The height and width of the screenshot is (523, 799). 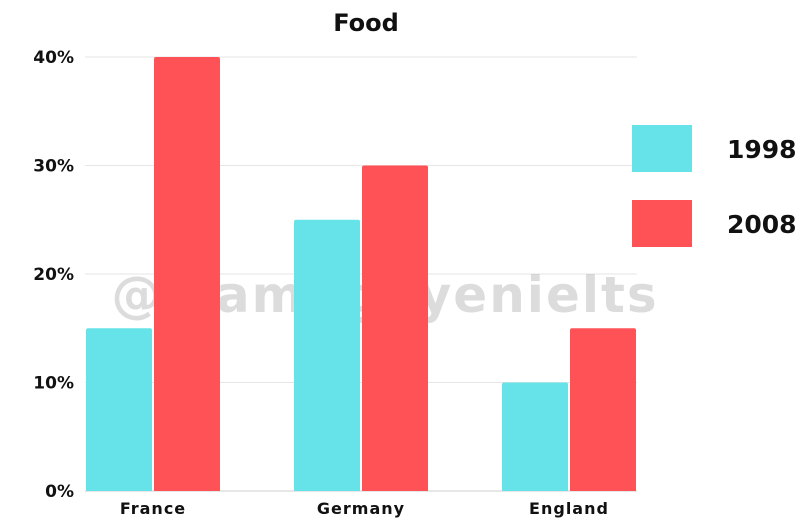 What do you see at coordinates (153, 508) in the screenshot?
I see `x-tick-label-france: France` at bounding box center [153, 508].